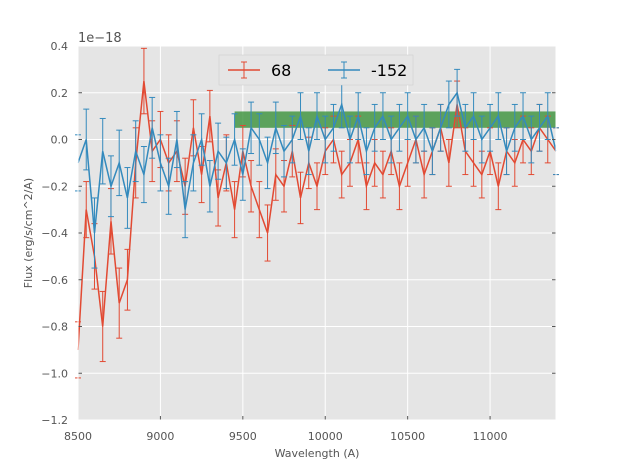  Describe the element at coordinates (54, 327) in the screenshot. I see `y-tick-label: −0.8` at that location.